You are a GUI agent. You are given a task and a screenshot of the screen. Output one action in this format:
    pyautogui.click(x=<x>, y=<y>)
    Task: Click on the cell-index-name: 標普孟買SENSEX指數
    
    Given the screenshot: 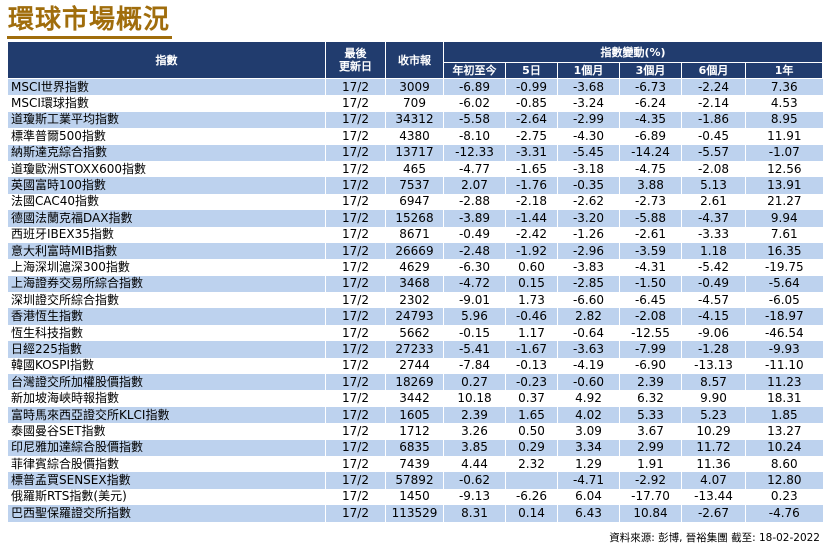 What is the action you would take?
    pyautogui.click(x=166, y=480)
    